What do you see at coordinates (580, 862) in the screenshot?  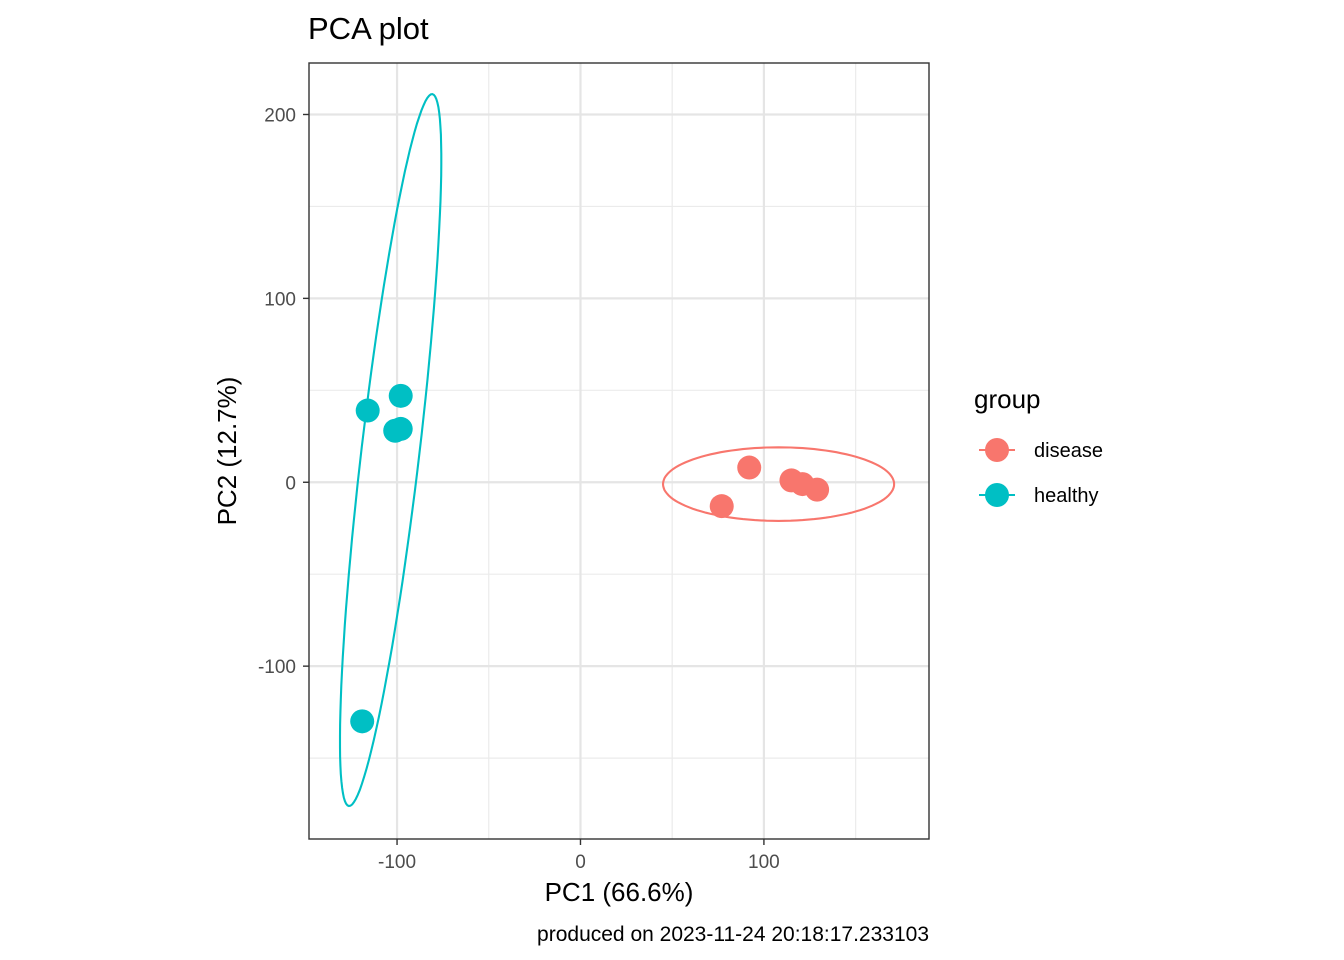 I see `x-tick-label: 0` at bounding box center [580, 862].